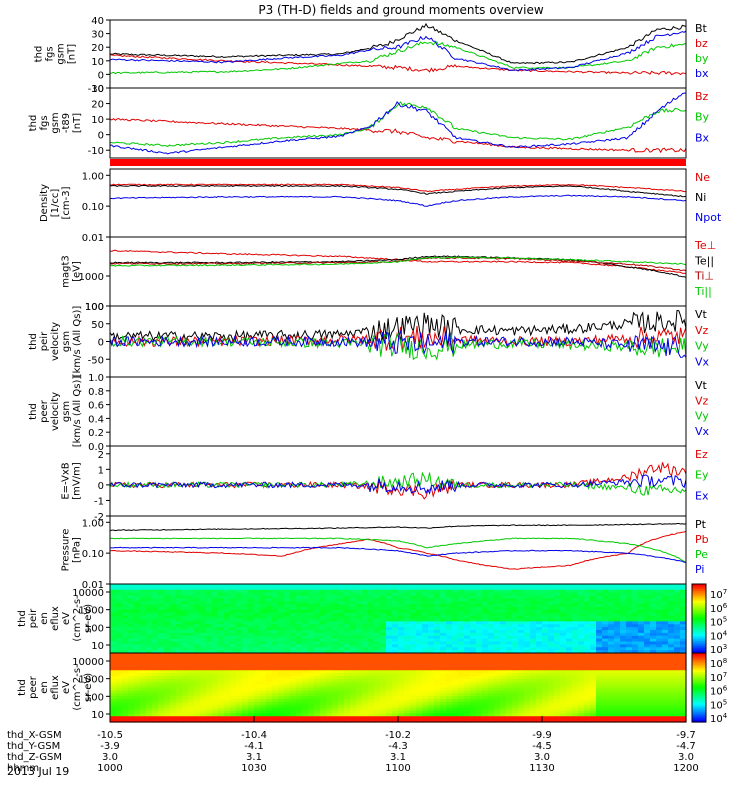  Describe the element at coordinates (97, 35) in the screenshot. I see `y-tick-label: 30` at that location.